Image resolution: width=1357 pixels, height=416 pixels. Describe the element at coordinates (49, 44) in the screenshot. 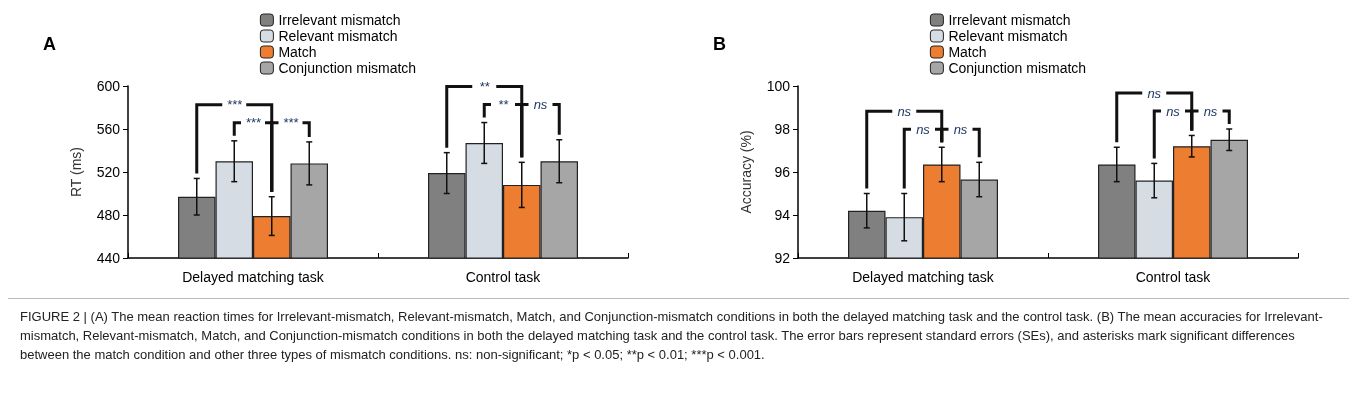

I see `chart-title: A` at that location.